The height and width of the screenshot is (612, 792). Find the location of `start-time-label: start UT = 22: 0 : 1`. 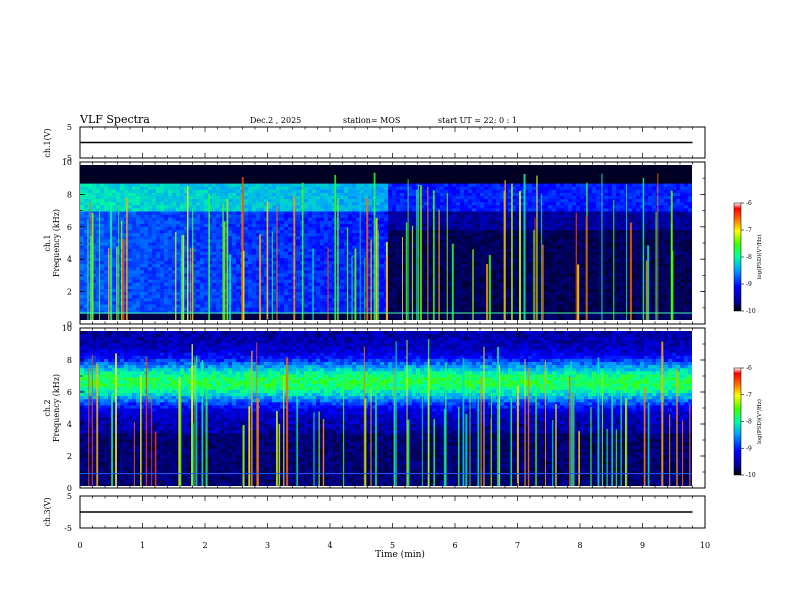

start-time-label: start UT = 22: 0 : 1 is located at coordinates (477, 120).